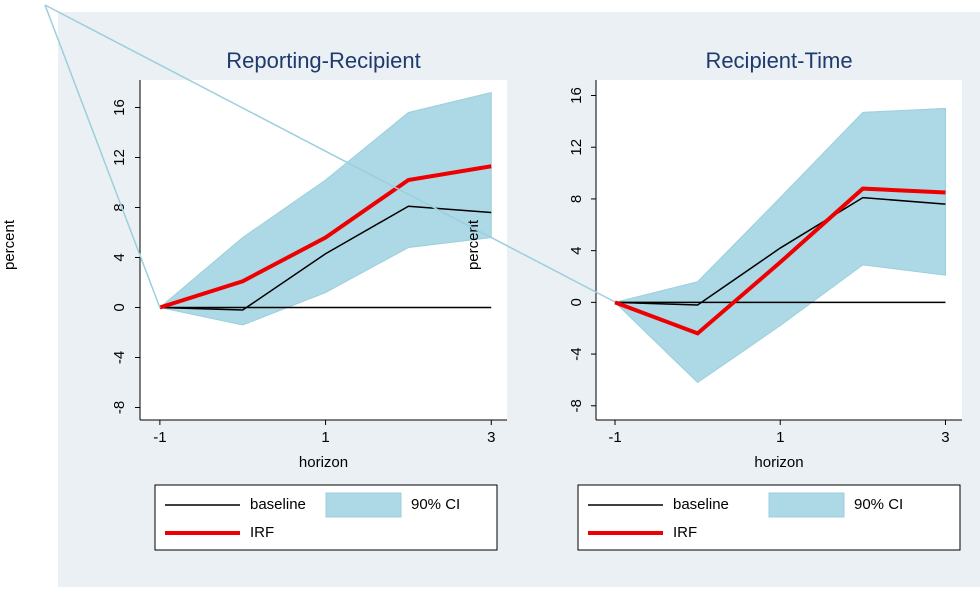 This screenshot has width=980, height=592. Describe the element at coordinates (778, 60) in the screenshot. I see `chart-title: Recipient-Time` at that location.